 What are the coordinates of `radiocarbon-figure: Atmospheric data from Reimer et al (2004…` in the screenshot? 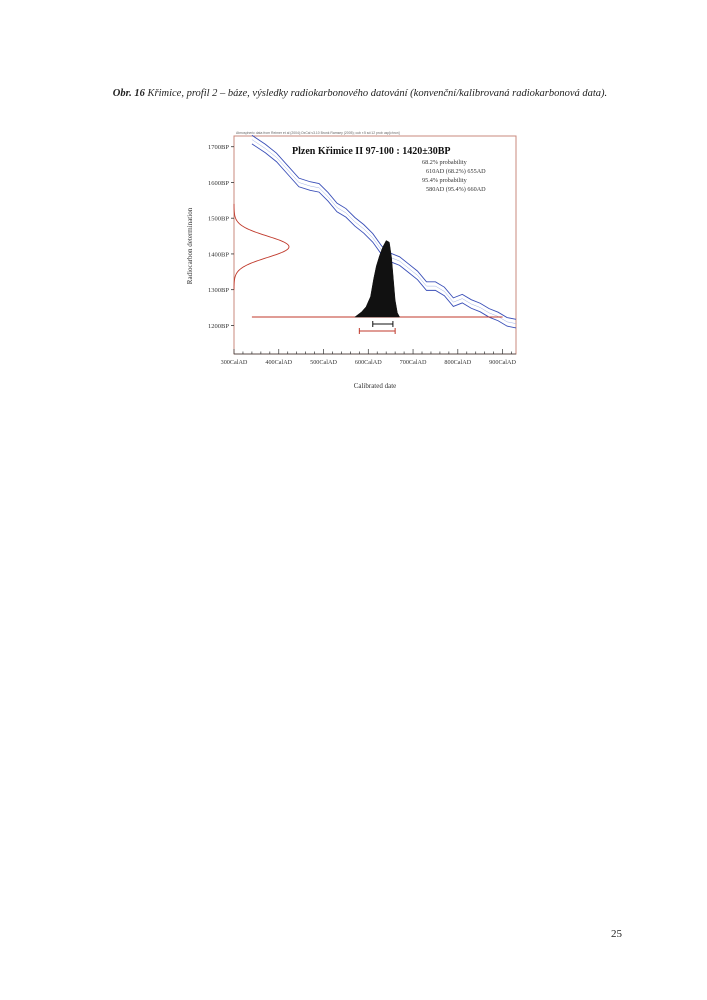 It's located at (351, 260).